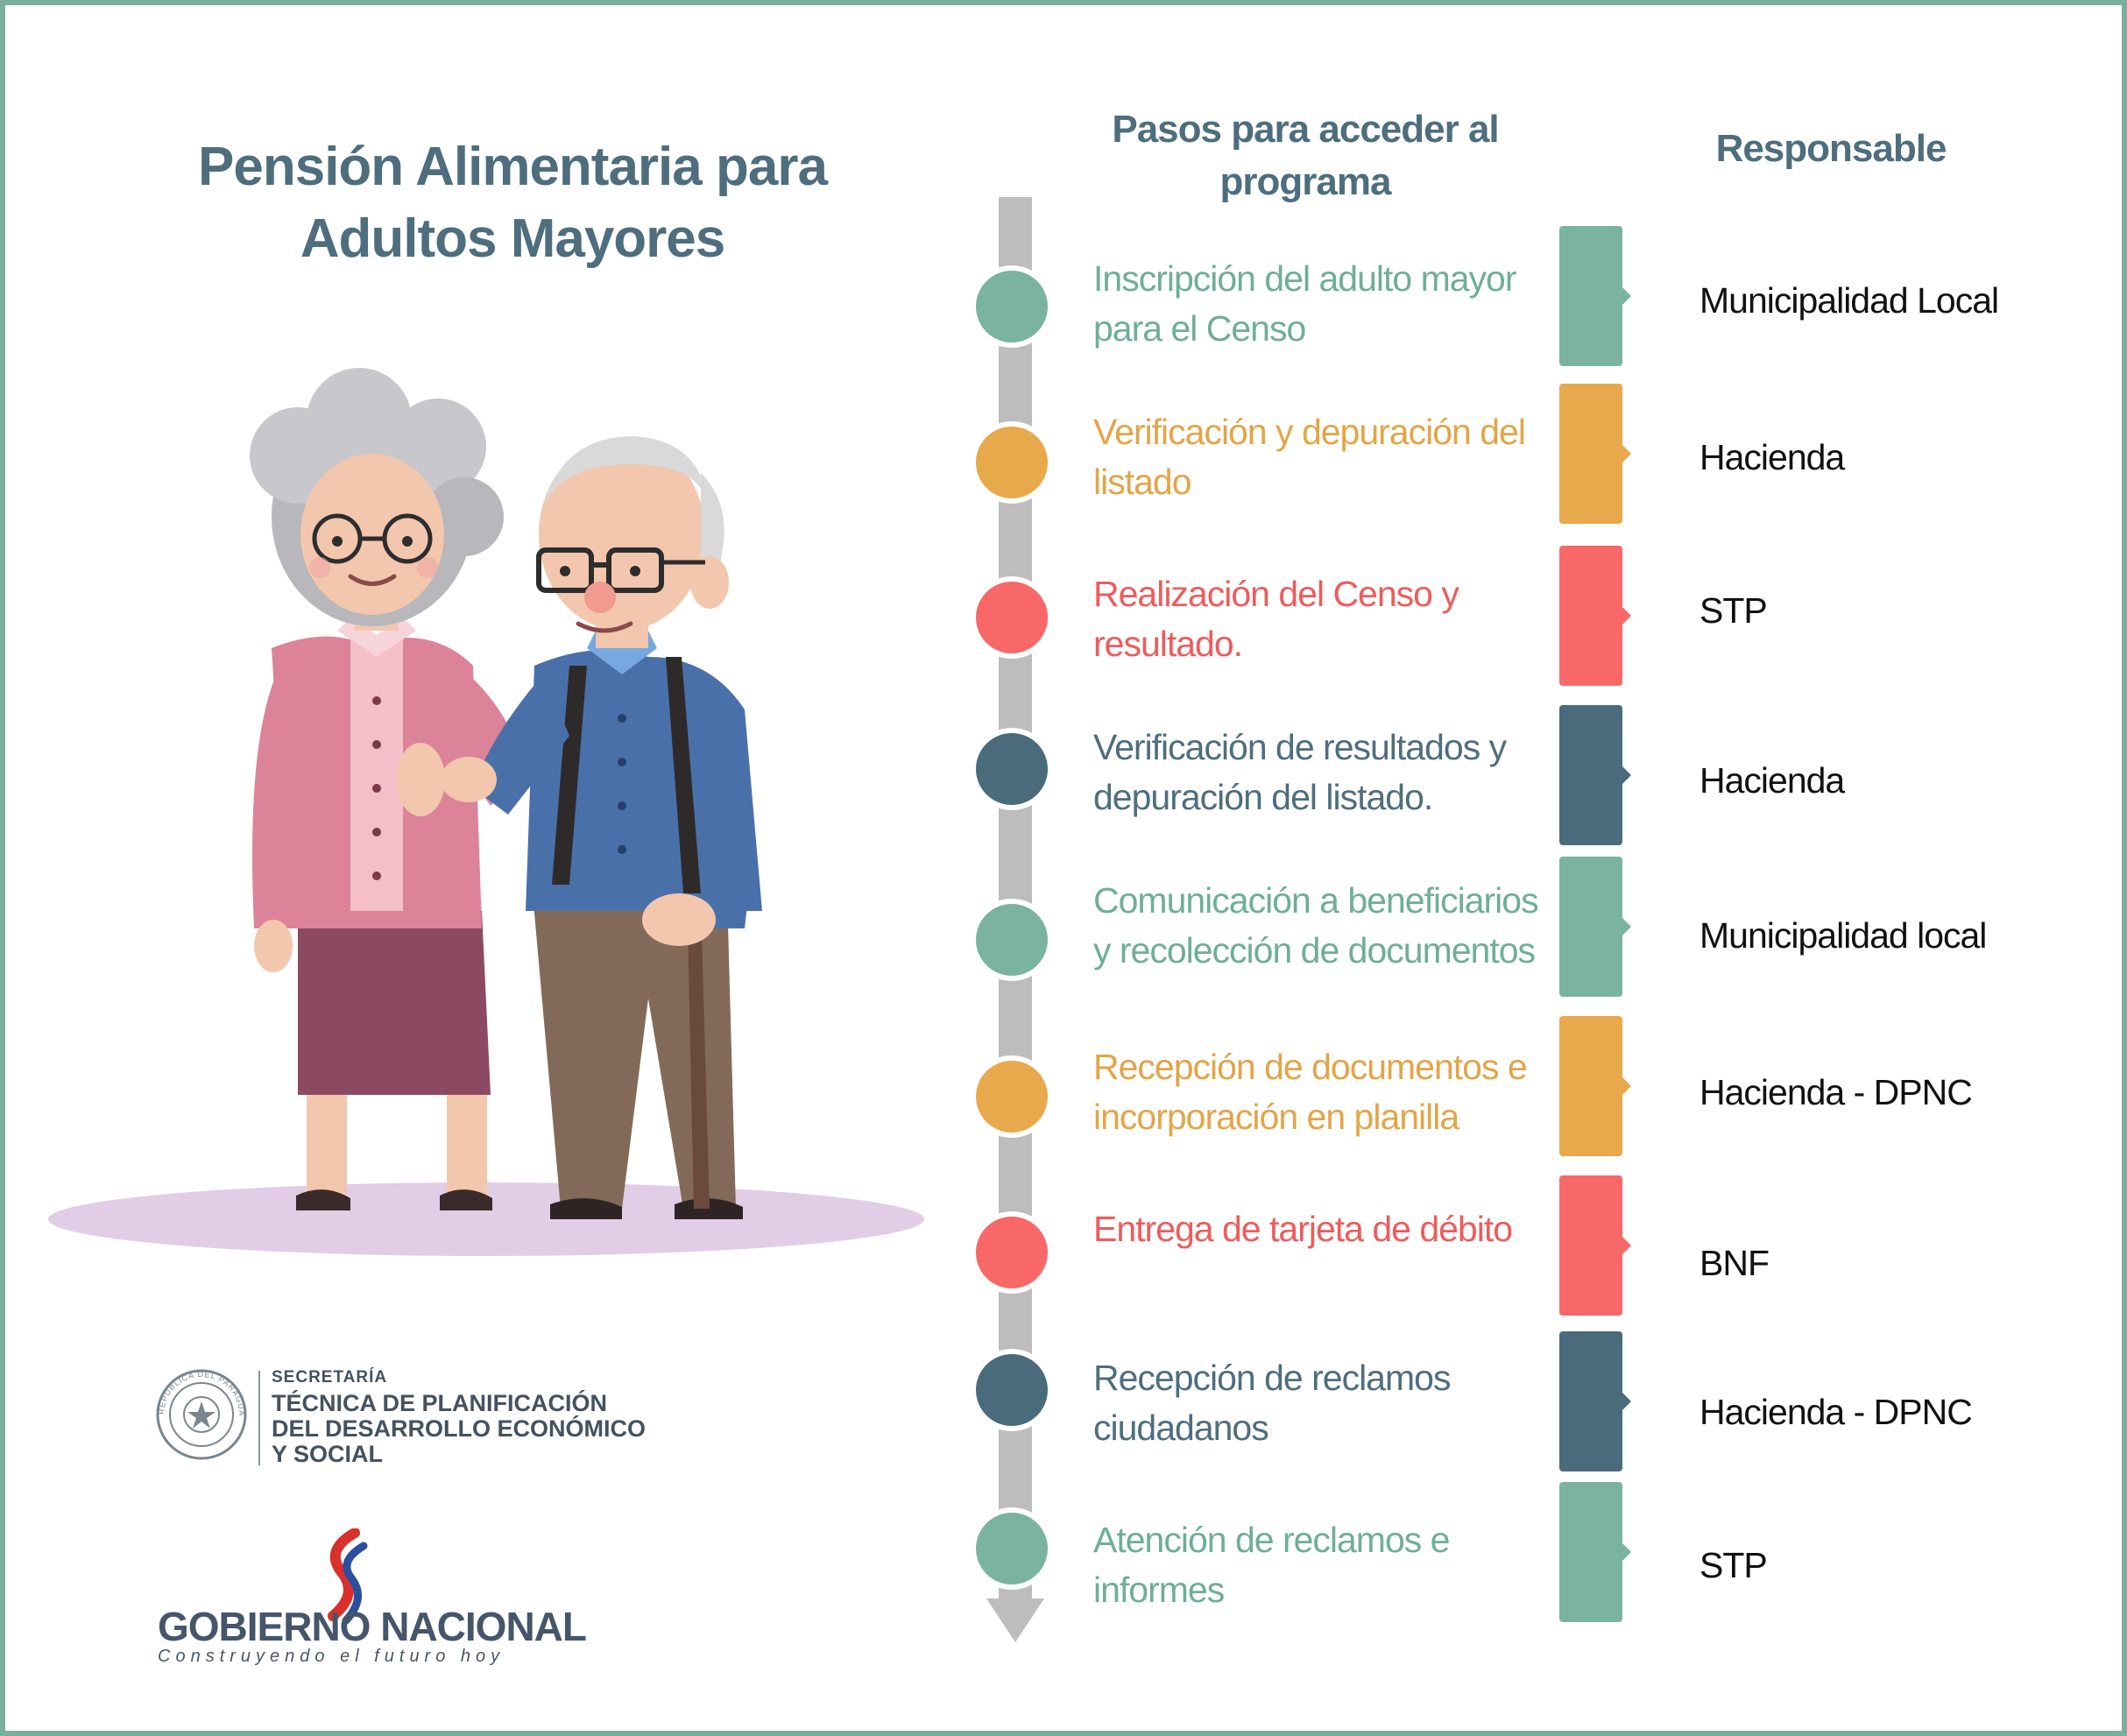  I want to click on elderly-man-figure, so click(579, 827).